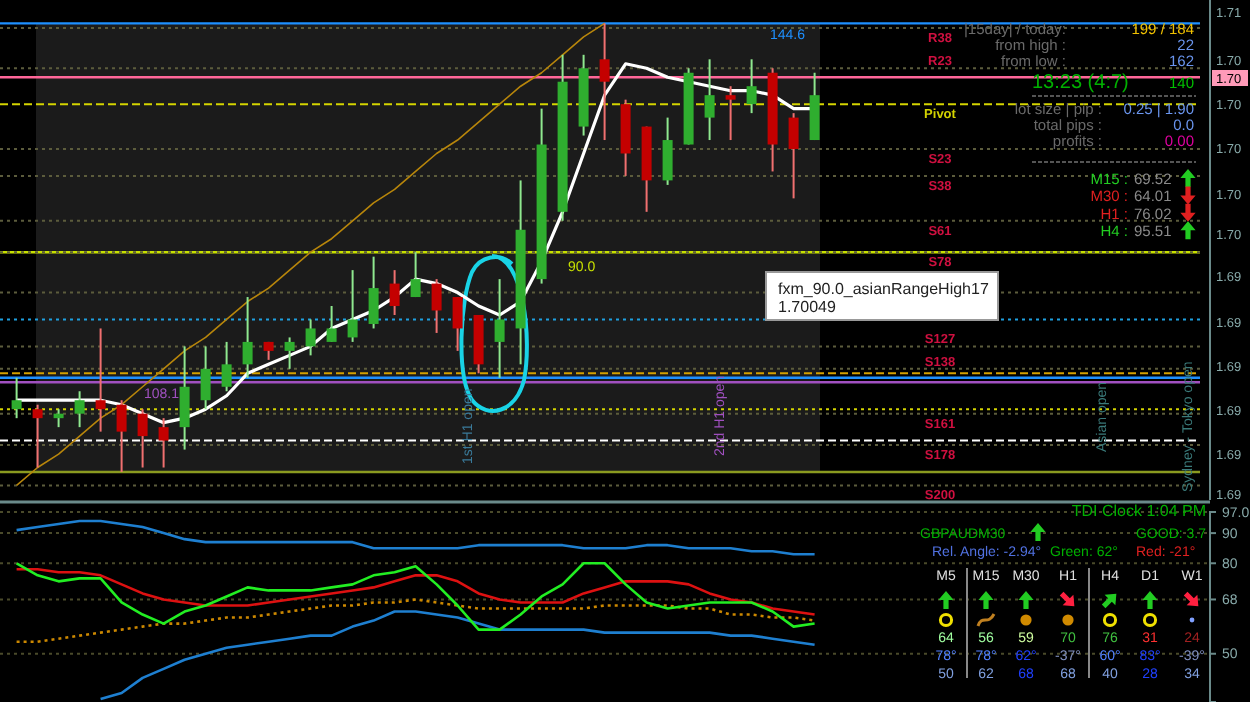 This screenshot has height=702, width=1250. I want to click on text: TDI Clock 1:04 PM, so click(1139, 511).